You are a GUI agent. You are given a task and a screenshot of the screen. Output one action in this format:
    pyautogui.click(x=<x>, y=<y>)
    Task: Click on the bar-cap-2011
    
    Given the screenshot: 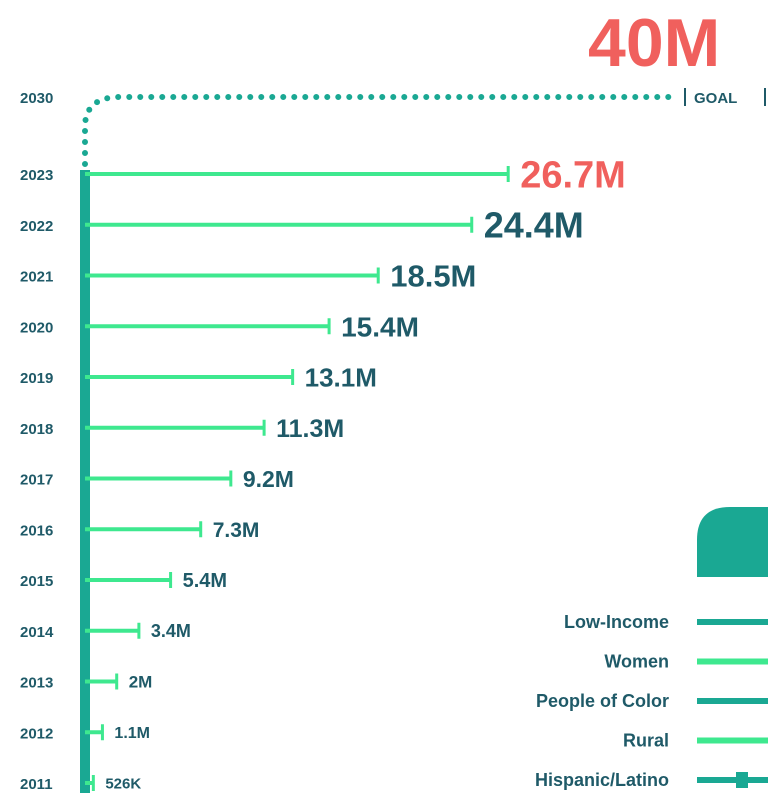 What is the action you would take?
    pyautogui.click(x=93, y=783)
    